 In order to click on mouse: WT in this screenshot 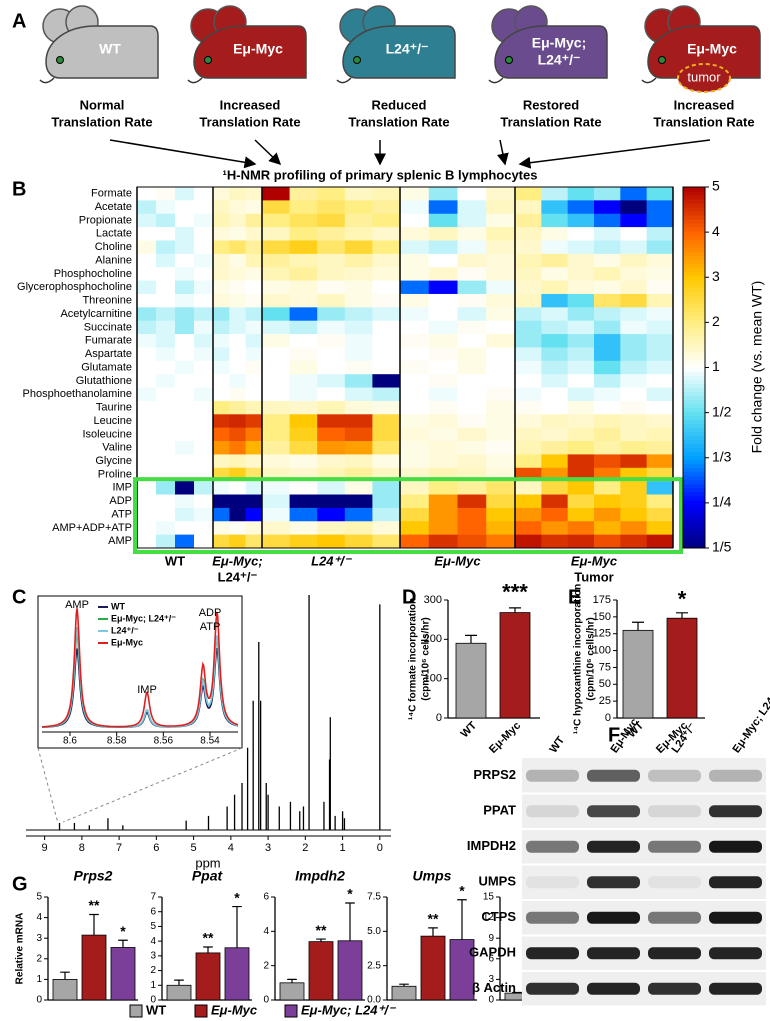, I will do `click(99, 44)`.